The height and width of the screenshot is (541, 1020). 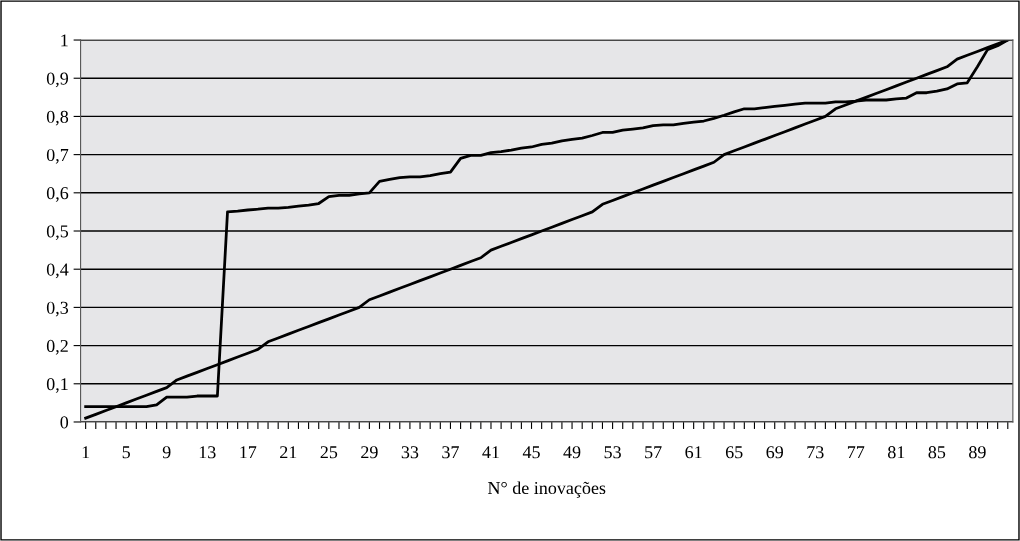 I want to click on x-tick-label: 17, so click(x=248, y=452).